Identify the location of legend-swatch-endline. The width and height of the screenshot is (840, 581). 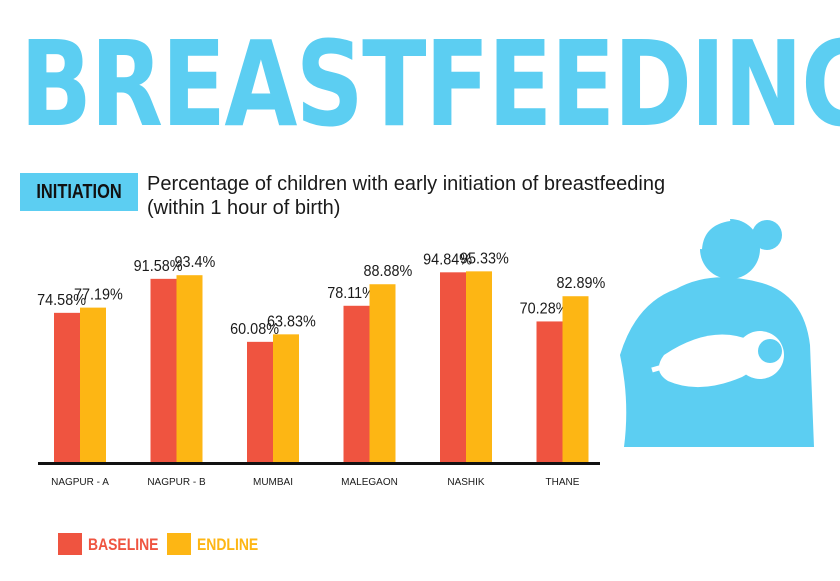
(179, 544).